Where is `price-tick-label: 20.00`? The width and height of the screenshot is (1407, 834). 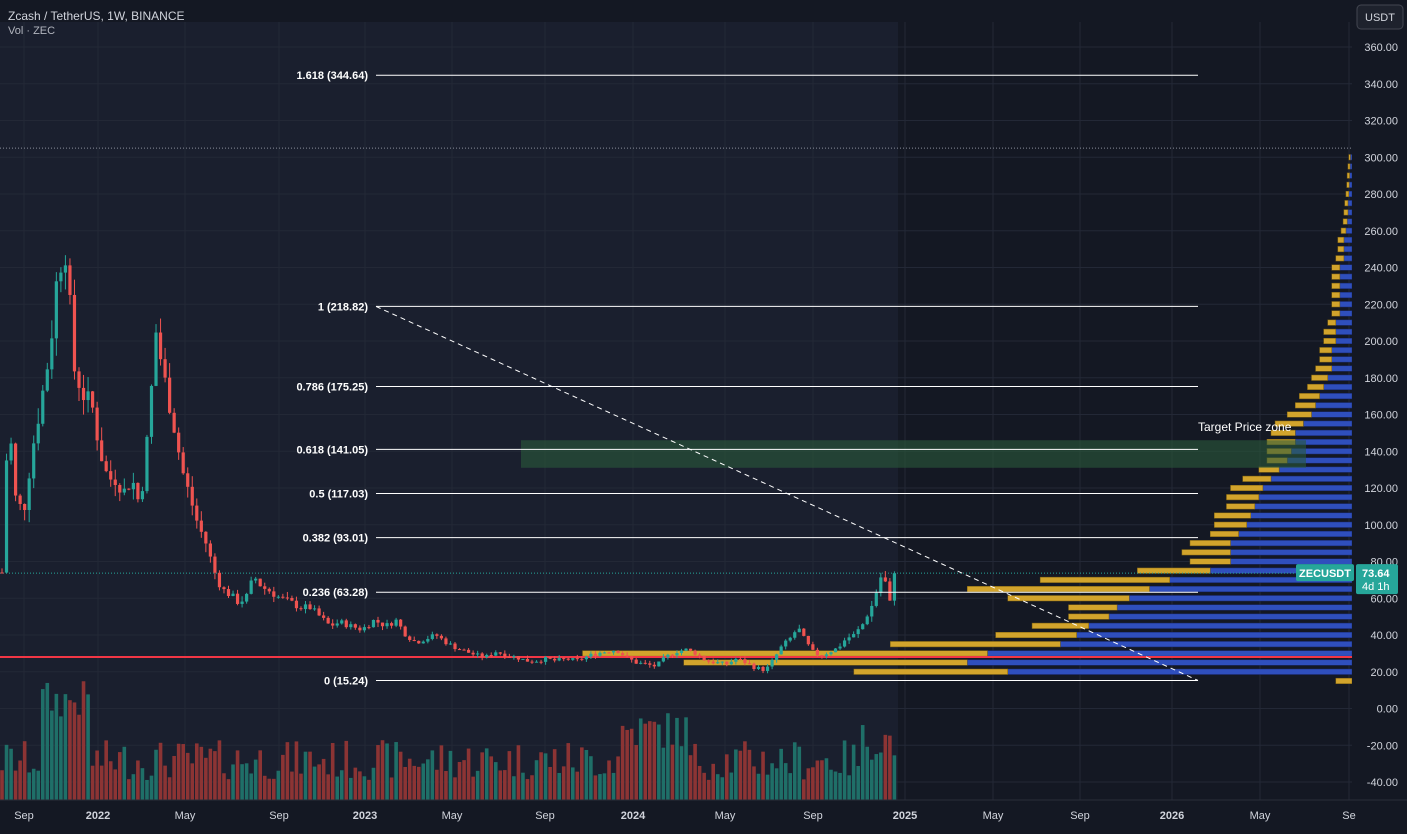 price-tick-label: 20.00 is located at coordinates (1384, 673).